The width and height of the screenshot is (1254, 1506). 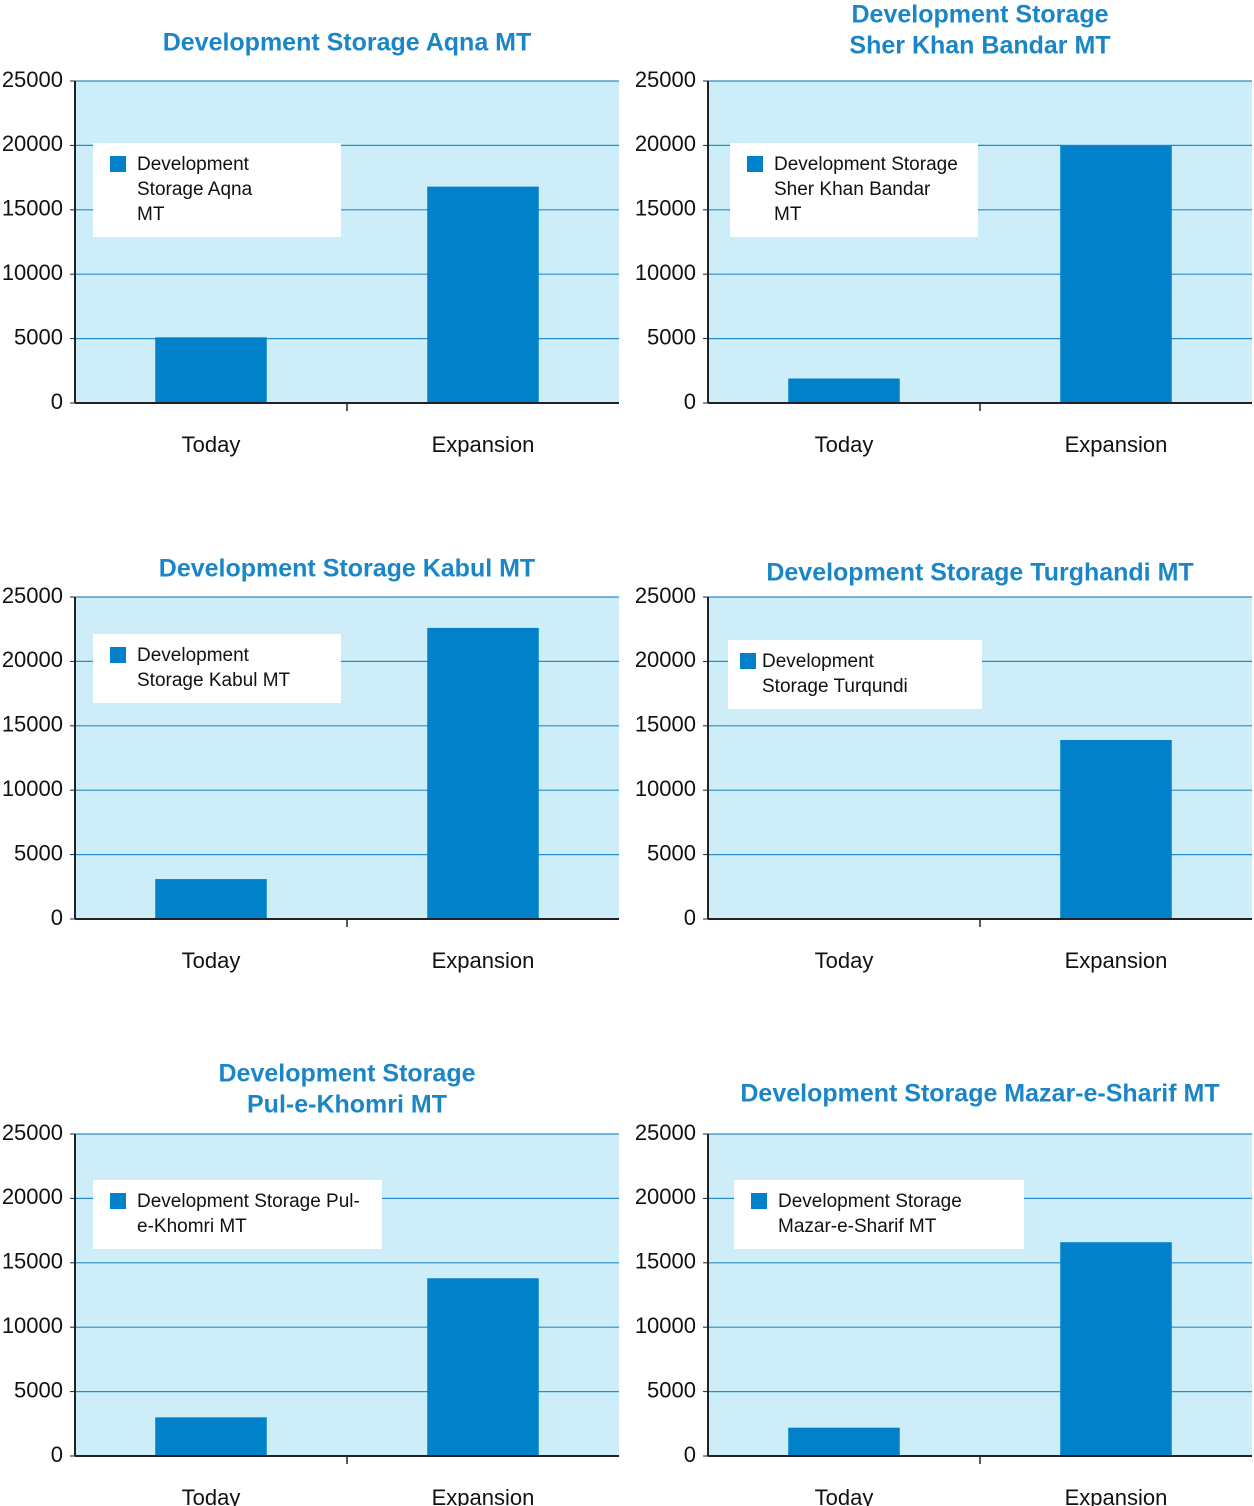 I want to click on chart-title: Development Storage Turghandi MT, so click(x=979, y=573).